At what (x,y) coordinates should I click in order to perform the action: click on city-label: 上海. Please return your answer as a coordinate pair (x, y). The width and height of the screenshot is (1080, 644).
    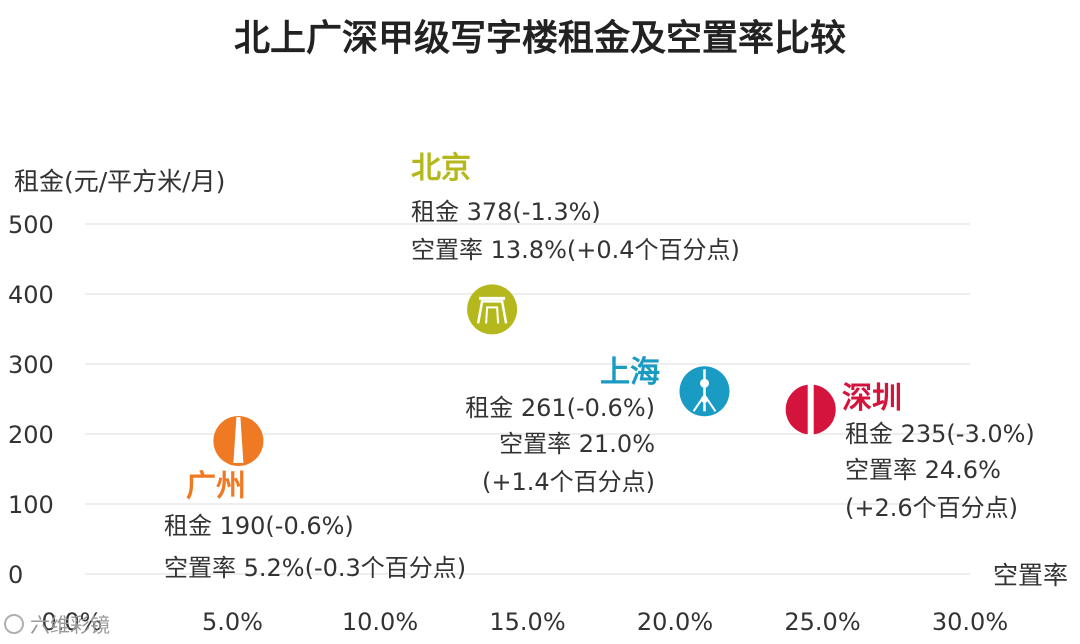
    Looking at the image, I should click on (630, 372).